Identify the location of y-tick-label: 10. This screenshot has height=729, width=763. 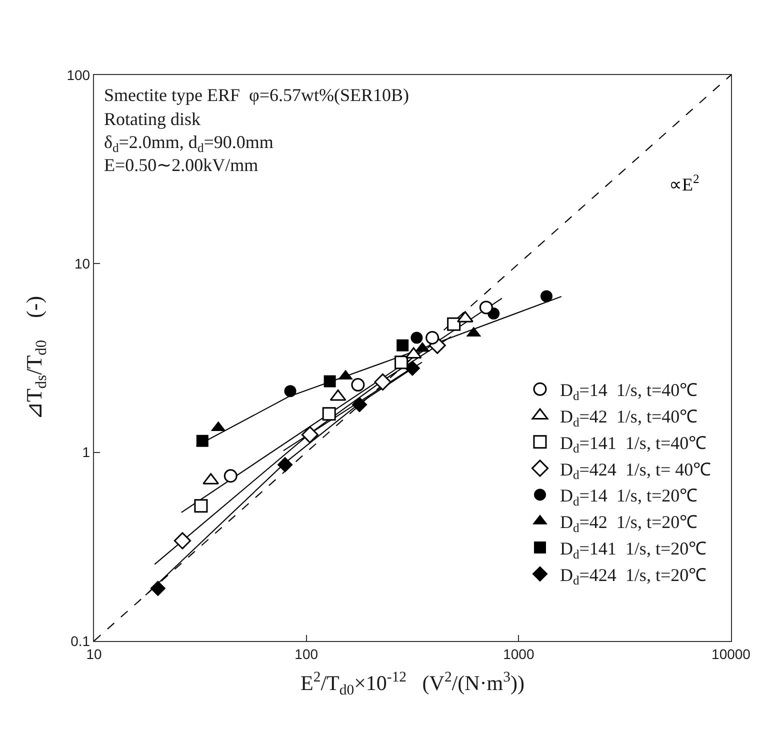
(82, 264).